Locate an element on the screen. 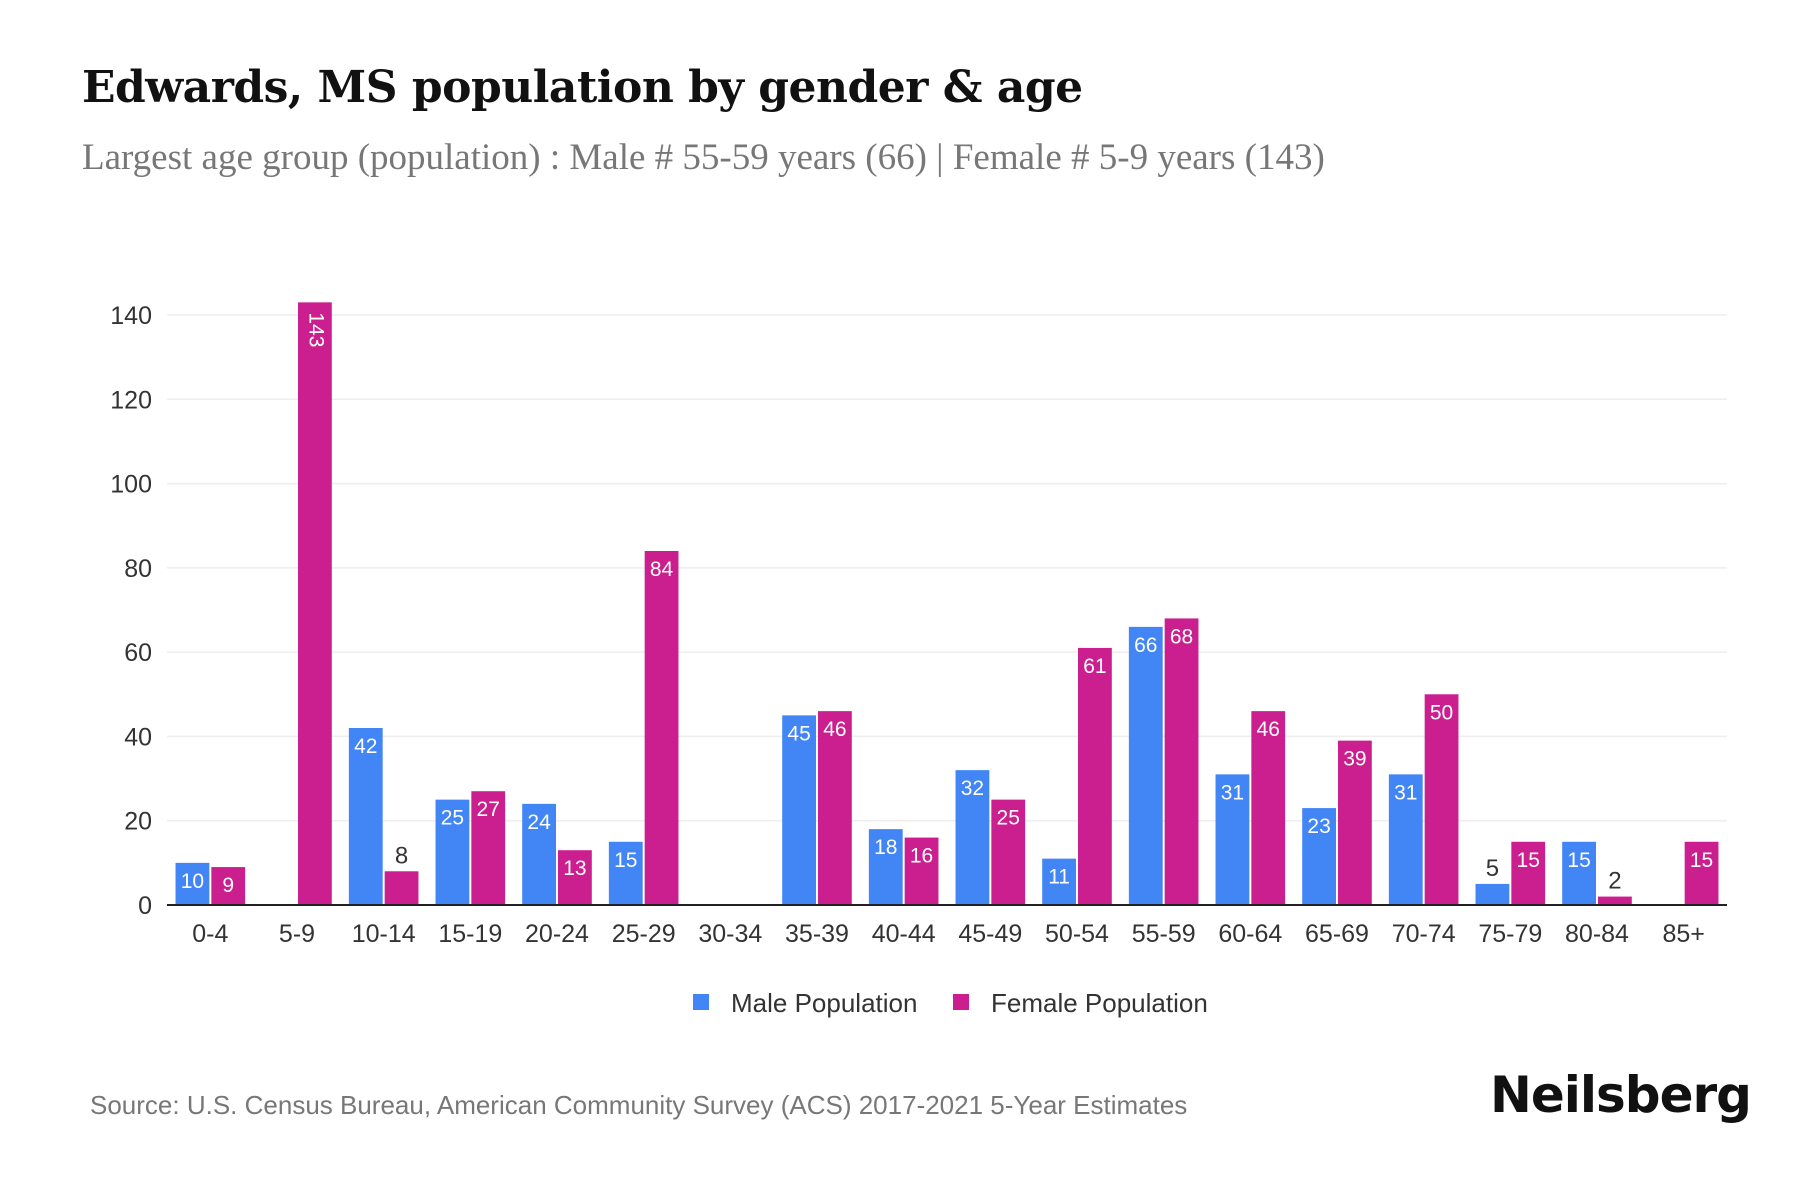 The width and height of the screenshot is (1800, 1200). x-tick-label: 55-59 is located at coordinates (1164, 934).